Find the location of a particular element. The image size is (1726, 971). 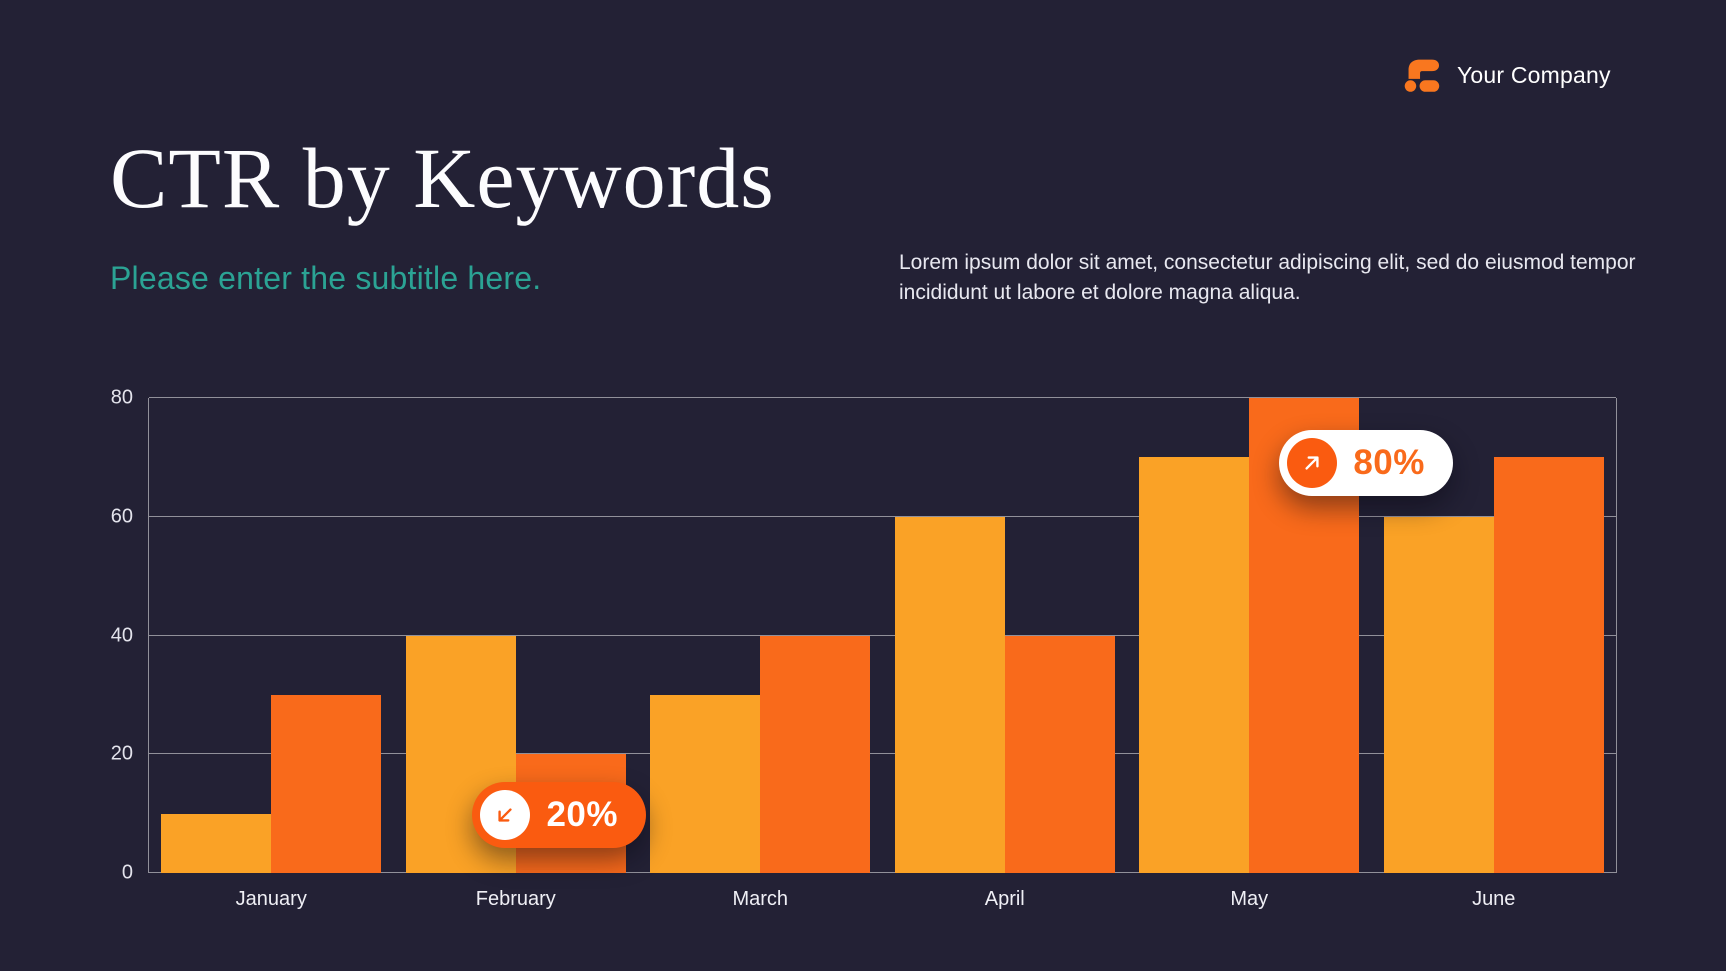

callout-decrease-badge: 20% is located at coordinates (559, 814).